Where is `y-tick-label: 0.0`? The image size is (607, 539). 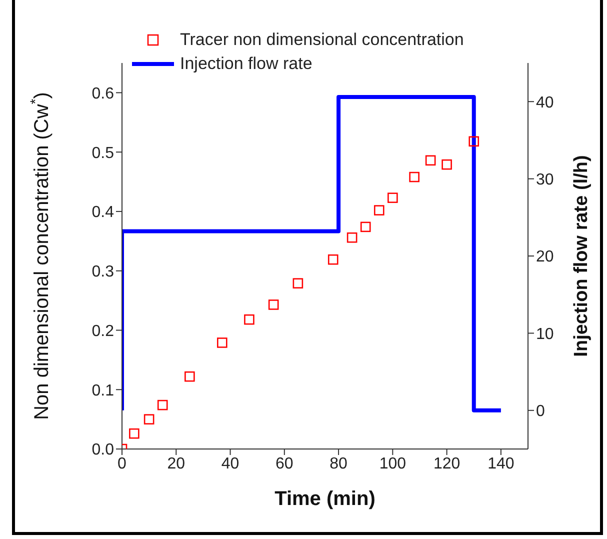
y-tick-label: 0.0 is located at coordinates (103, 450).